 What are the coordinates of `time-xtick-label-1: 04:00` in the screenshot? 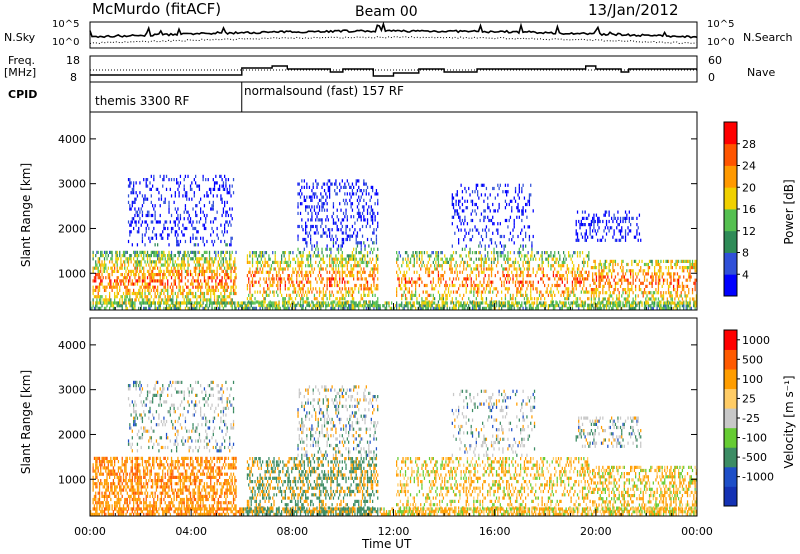 It's located at (191, 531).